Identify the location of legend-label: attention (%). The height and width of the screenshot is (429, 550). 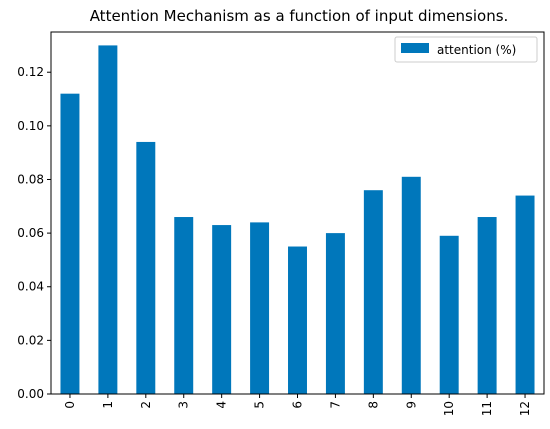
(476, 50).